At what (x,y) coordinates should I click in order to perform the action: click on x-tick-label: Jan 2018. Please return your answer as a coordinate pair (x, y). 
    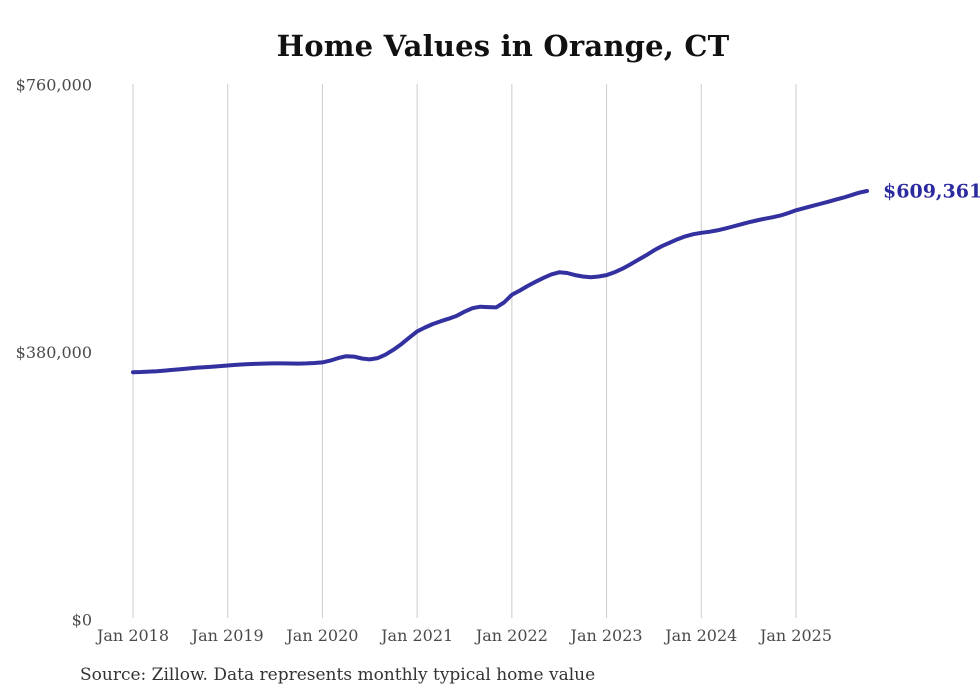
    Looking at the image, I should click on (132, 635).